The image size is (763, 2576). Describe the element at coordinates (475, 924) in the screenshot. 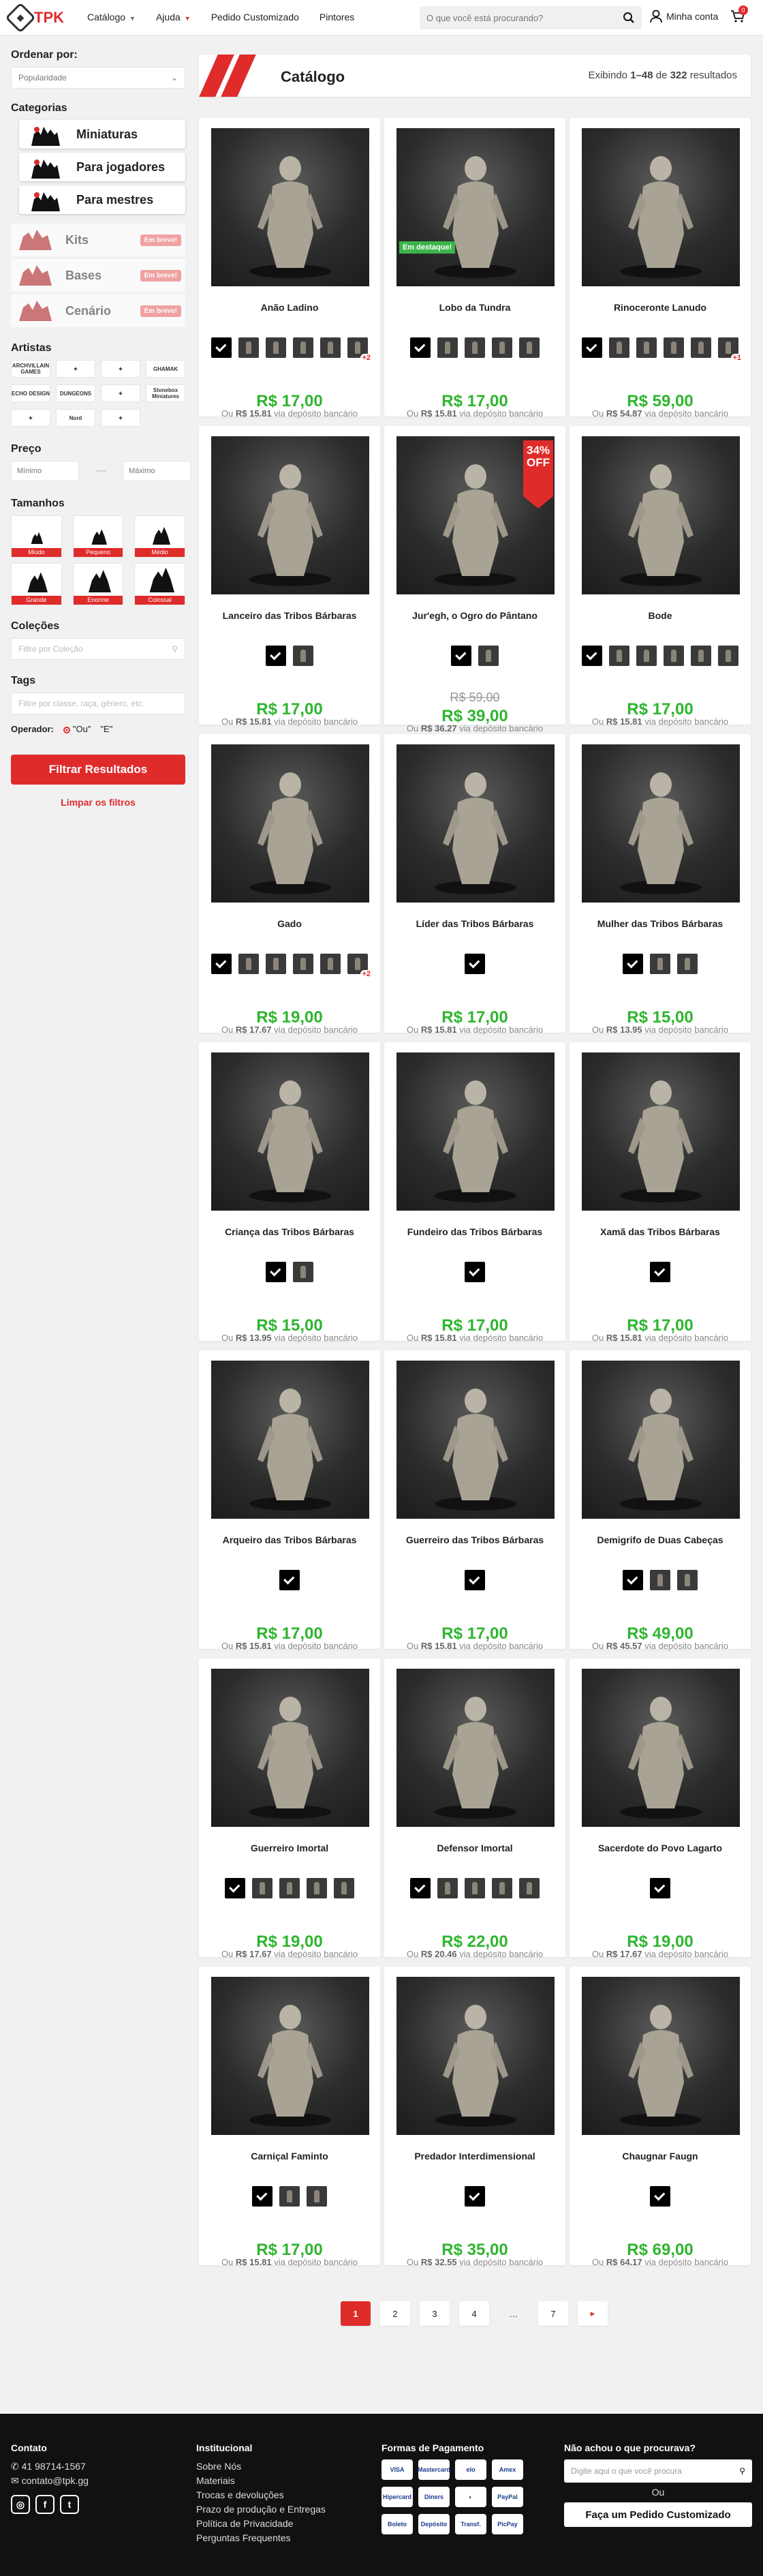

I see `product-name: Líder das Tribos Bárbaras` at that location.